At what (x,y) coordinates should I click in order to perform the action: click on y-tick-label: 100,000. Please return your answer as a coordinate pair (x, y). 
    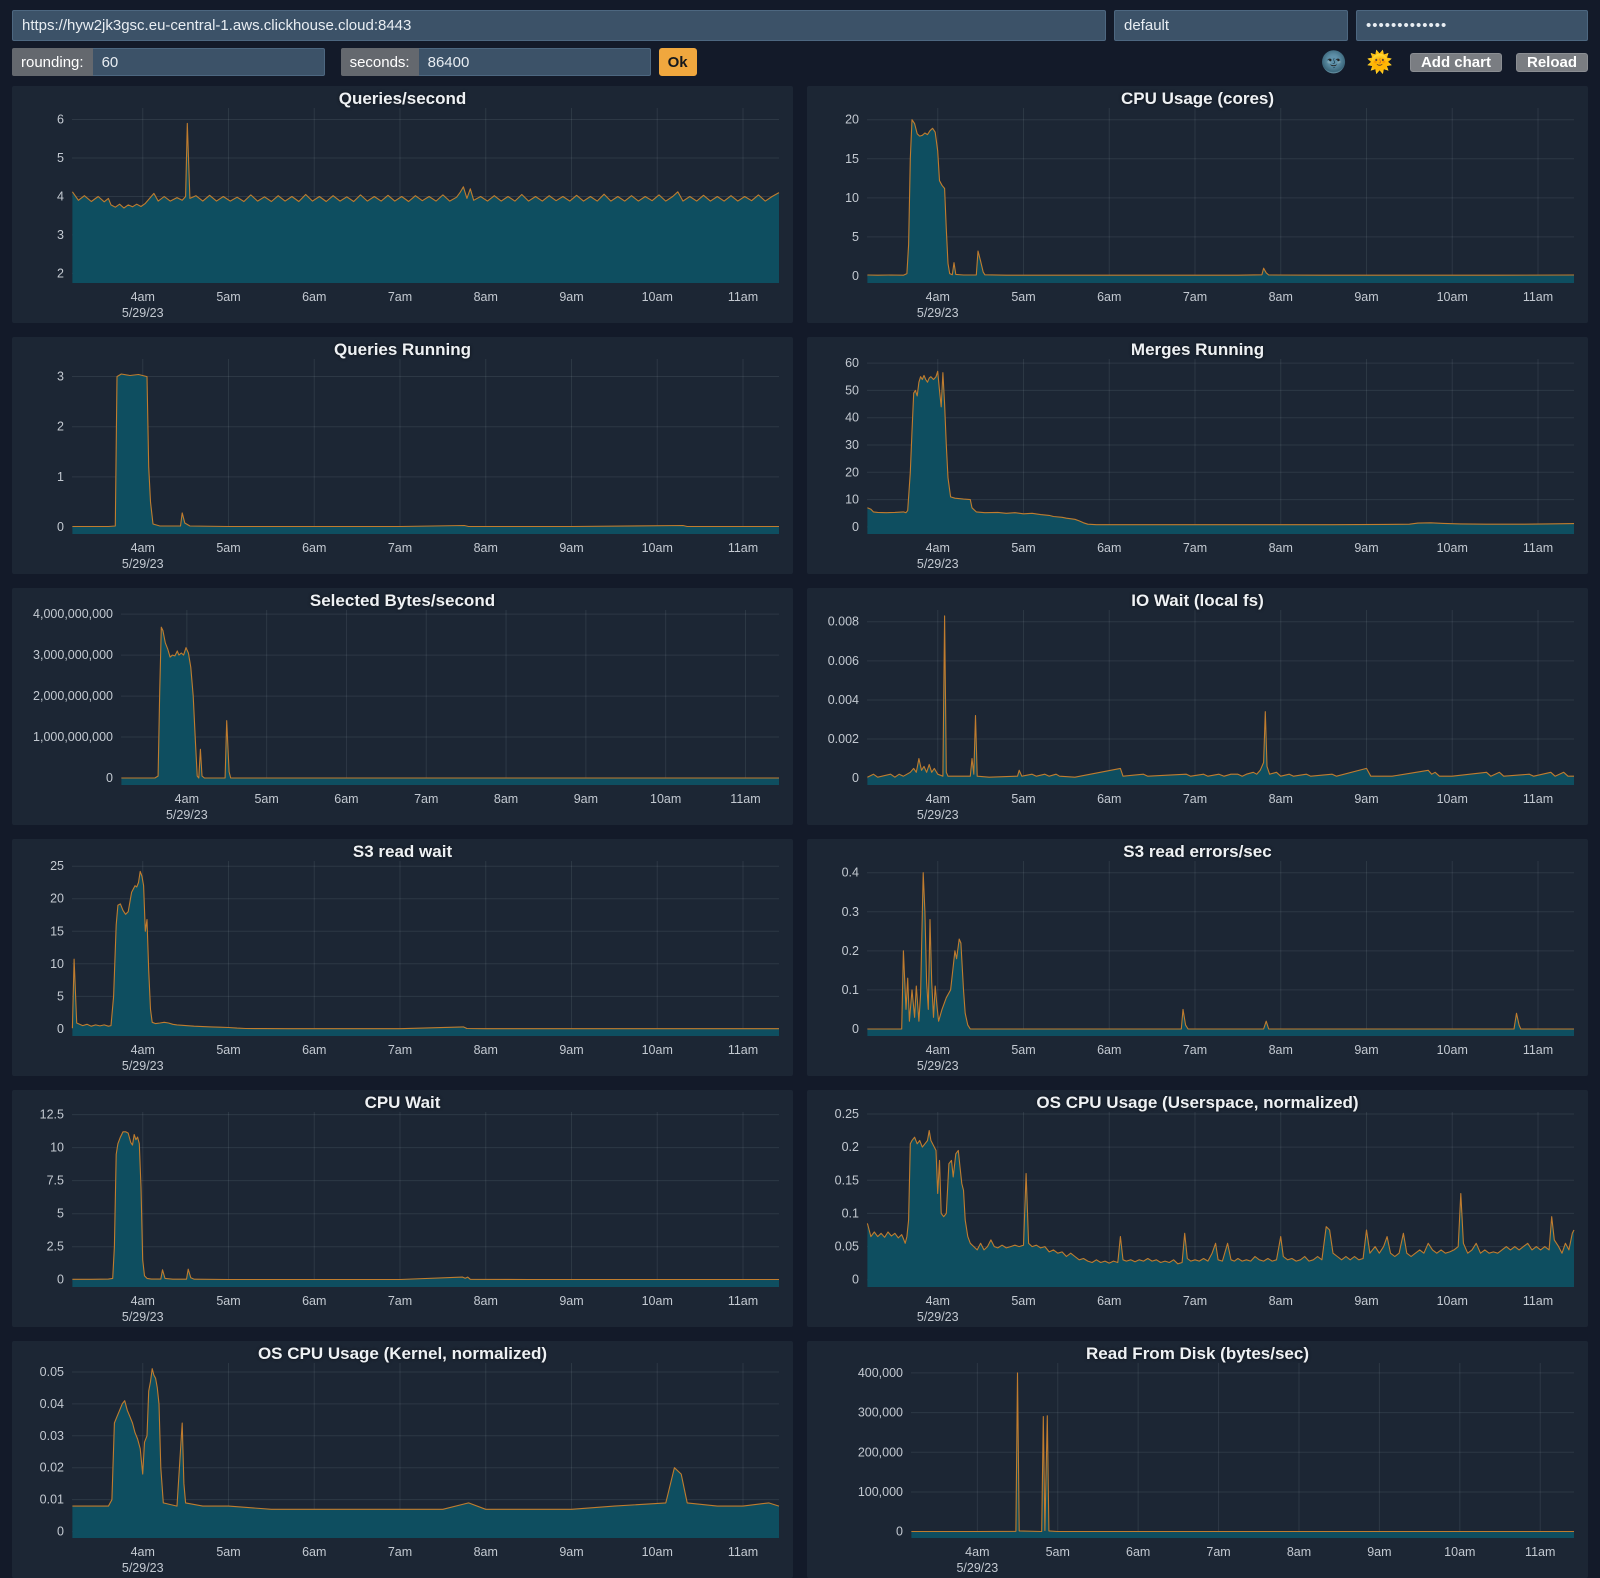
    Looking at the image, I should click on (880, 1492).